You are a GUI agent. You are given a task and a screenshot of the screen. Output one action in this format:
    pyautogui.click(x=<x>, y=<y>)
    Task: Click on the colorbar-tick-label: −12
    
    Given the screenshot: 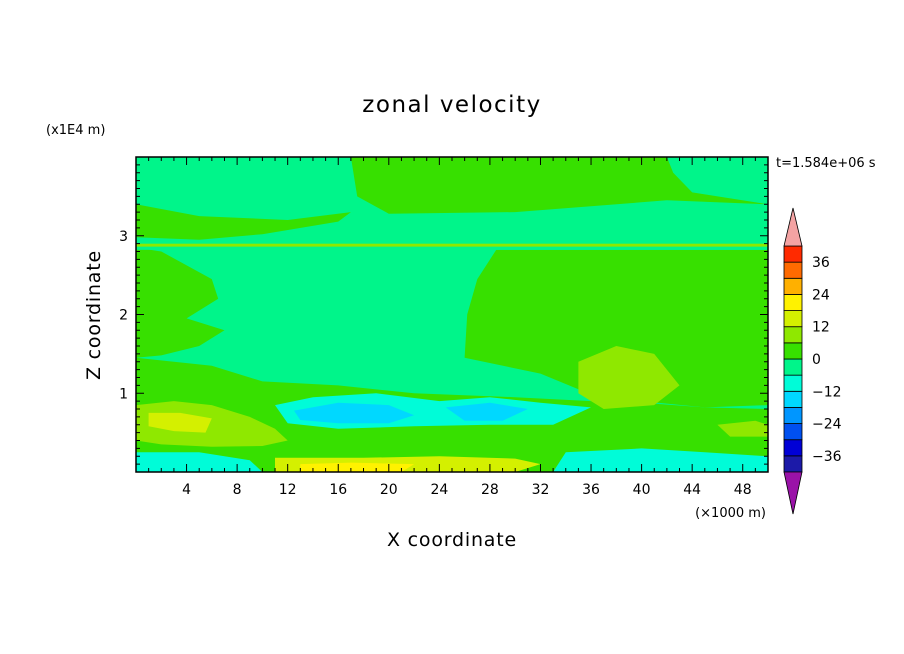 What is the action you would take?
    pyautogui.click(x=827, y=392)
    